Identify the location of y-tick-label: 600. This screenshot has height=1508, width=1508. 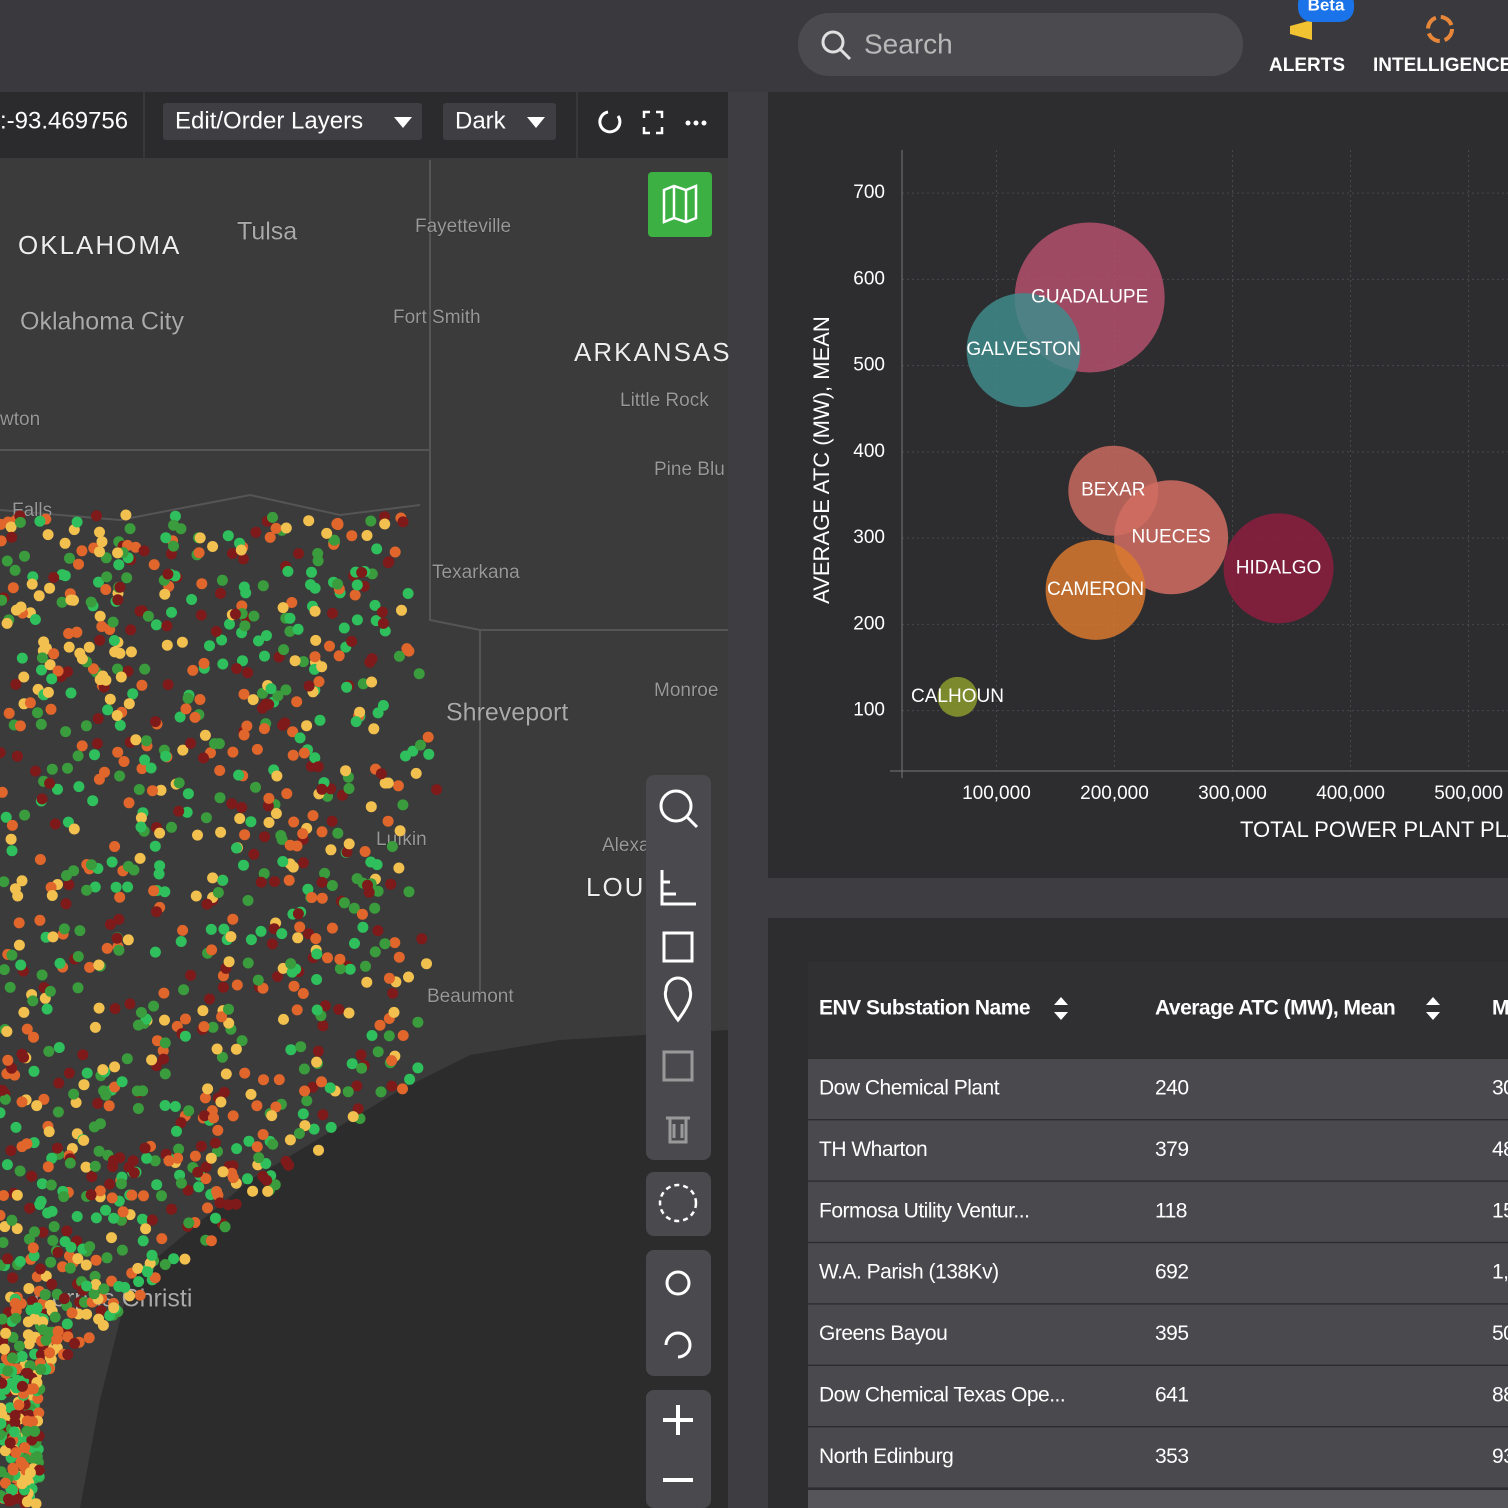
(869, 278).